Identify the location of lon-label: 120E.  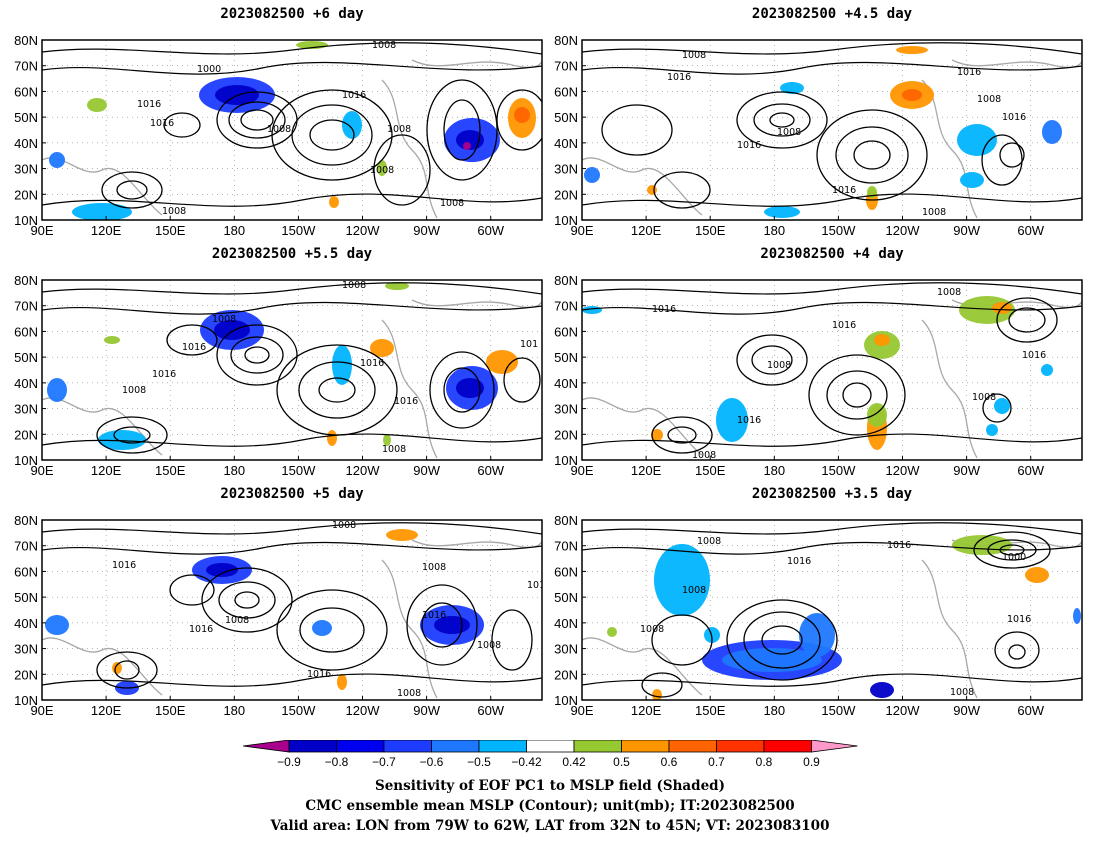
(646, 470).